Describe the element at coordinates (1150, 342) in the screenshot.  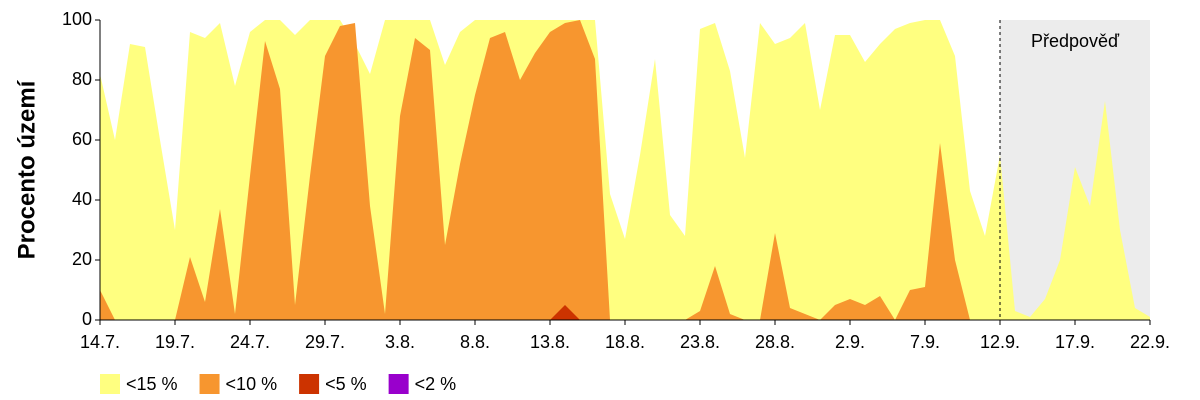
I see `x-tick-label: 22.9.` at that location.